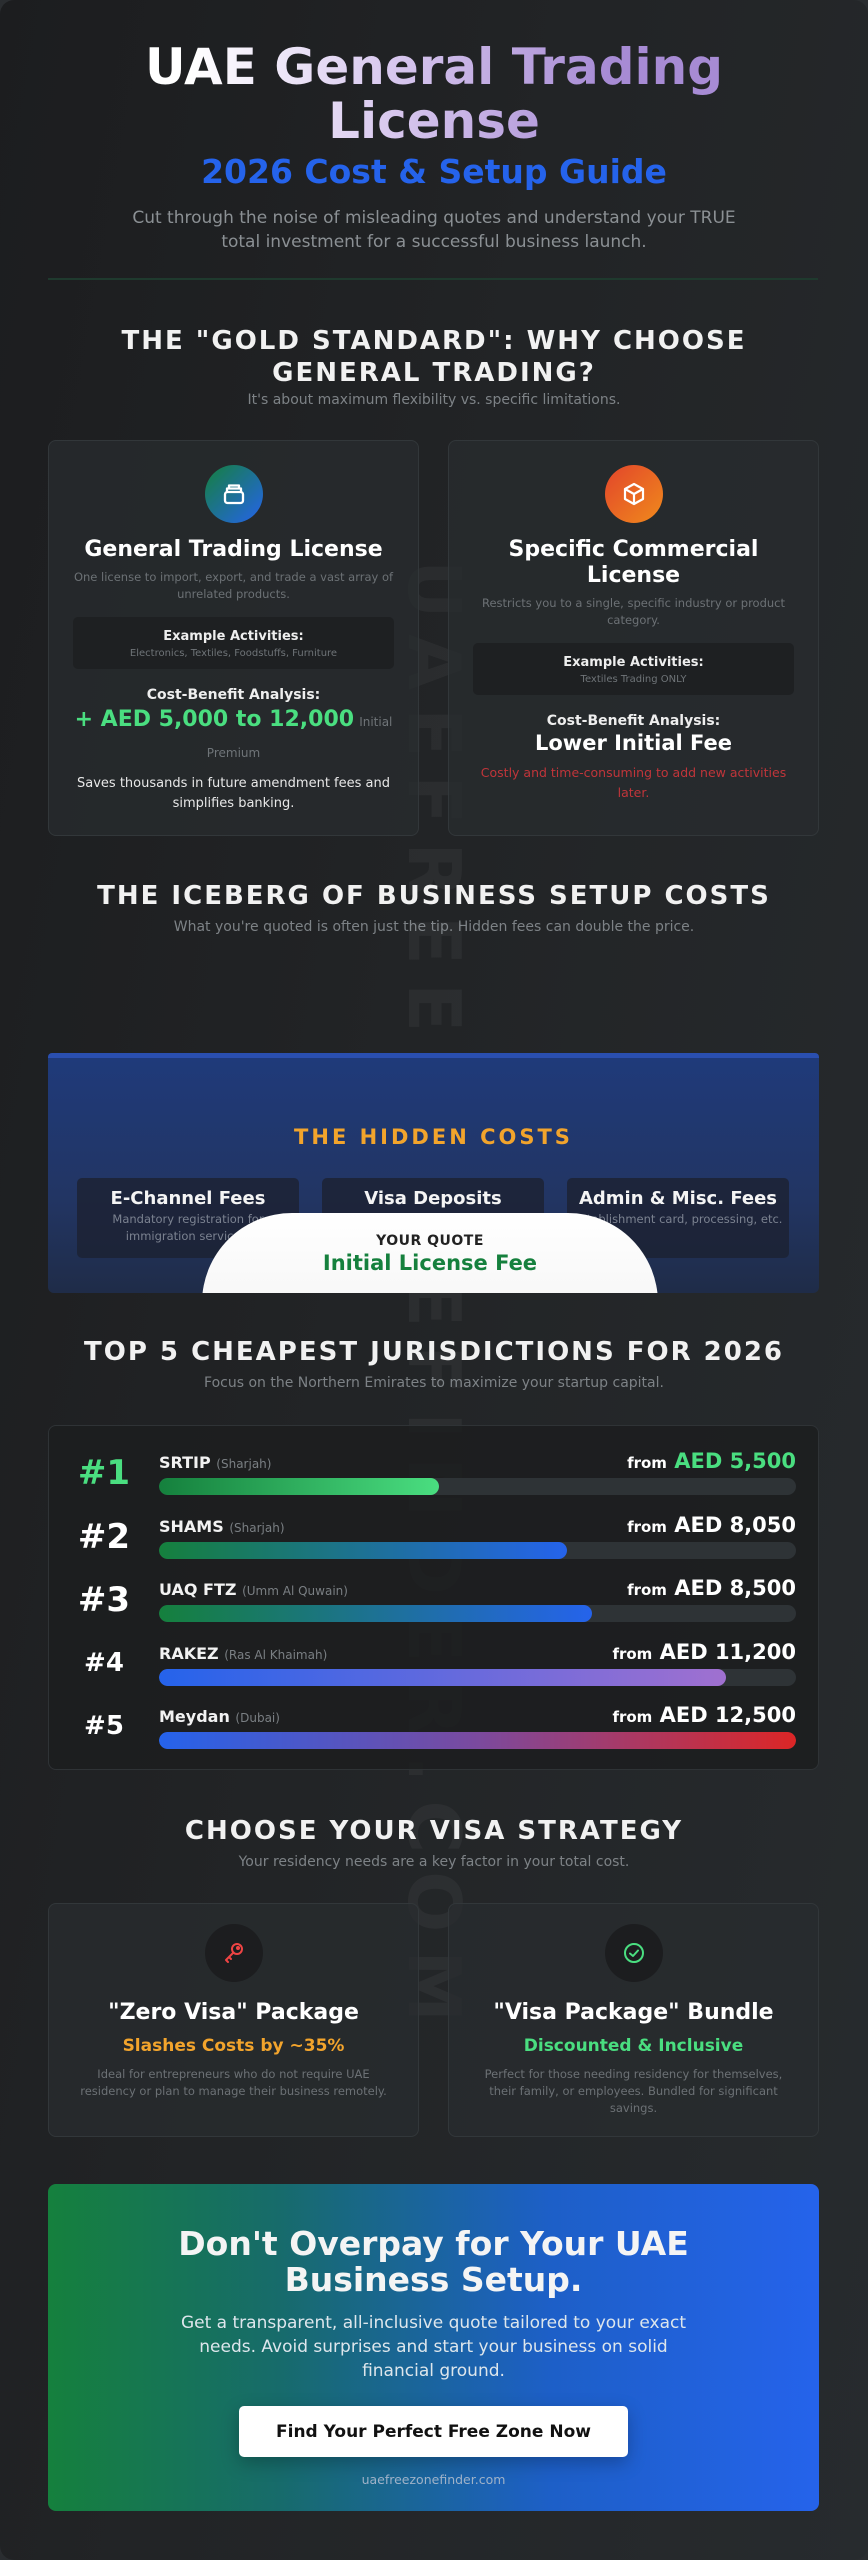  What do you see at coordinates (233, 494) in the screenshot?
I see `archive-box-icon` at bounding box center [233, 494].